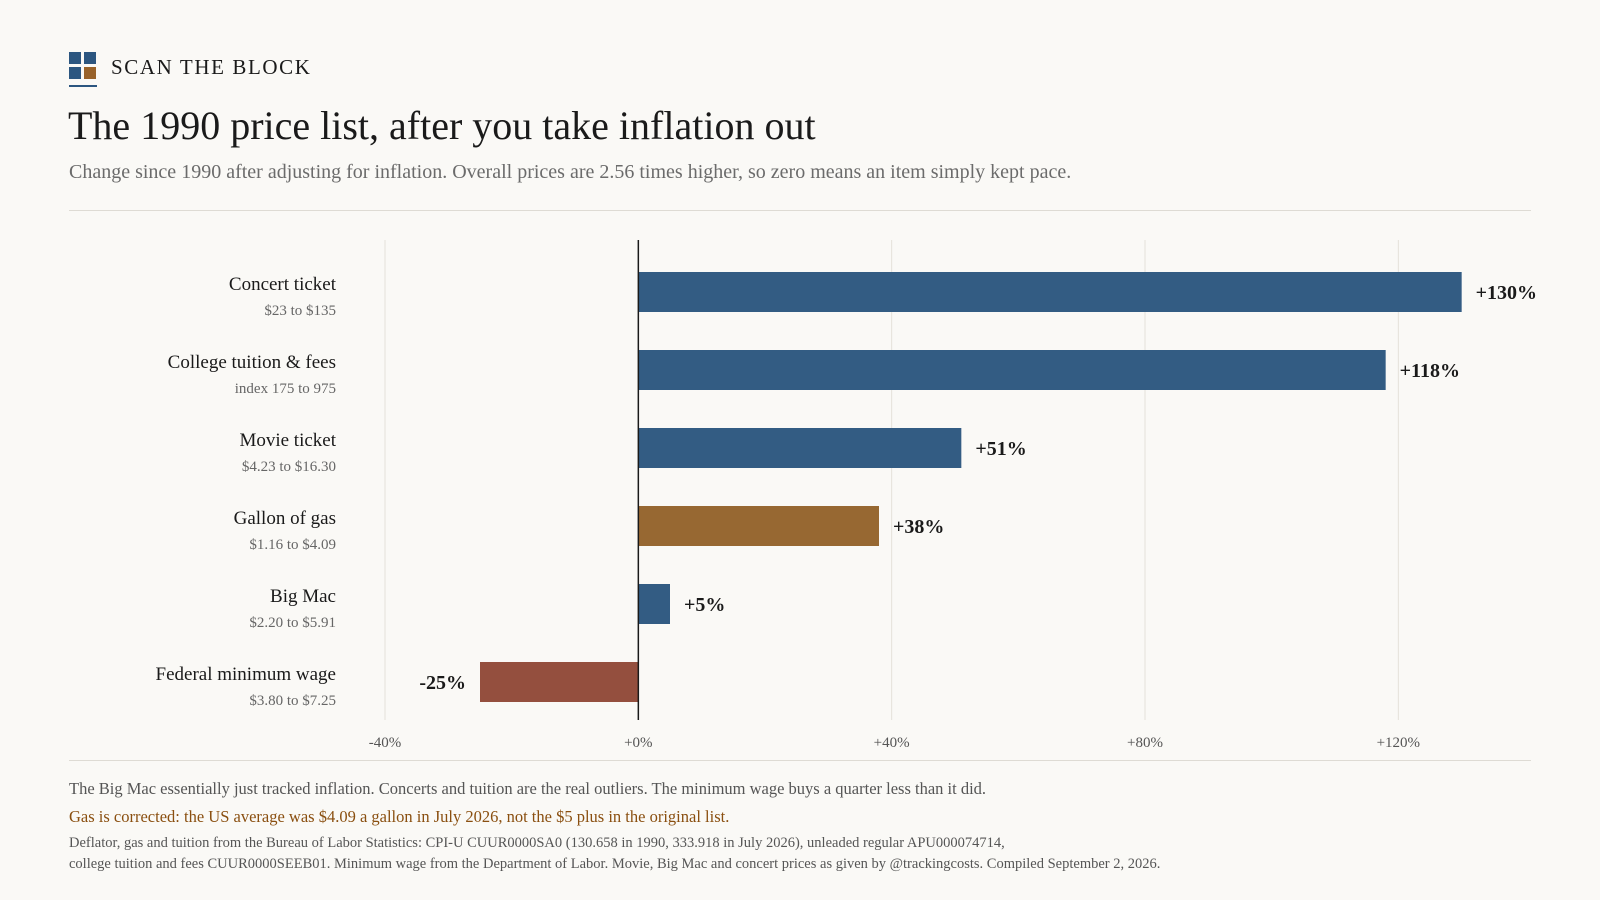  Describe the element at coordinates (385, 743) in the screenshot. I see `x-tick-label: -40%` at that location.